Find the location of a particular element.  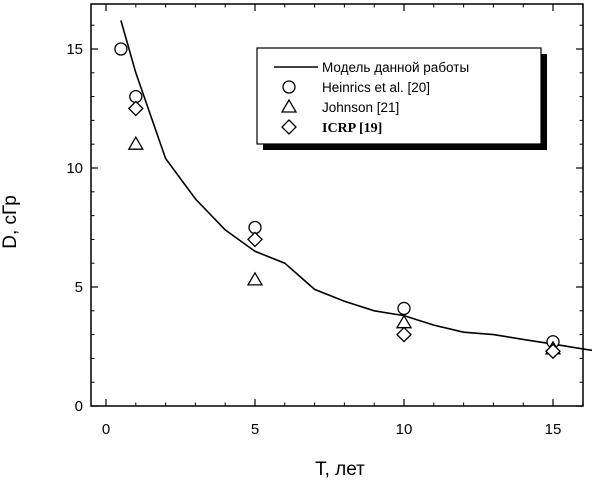

y-tick-label: 0 is located at coordinates (79, 406).